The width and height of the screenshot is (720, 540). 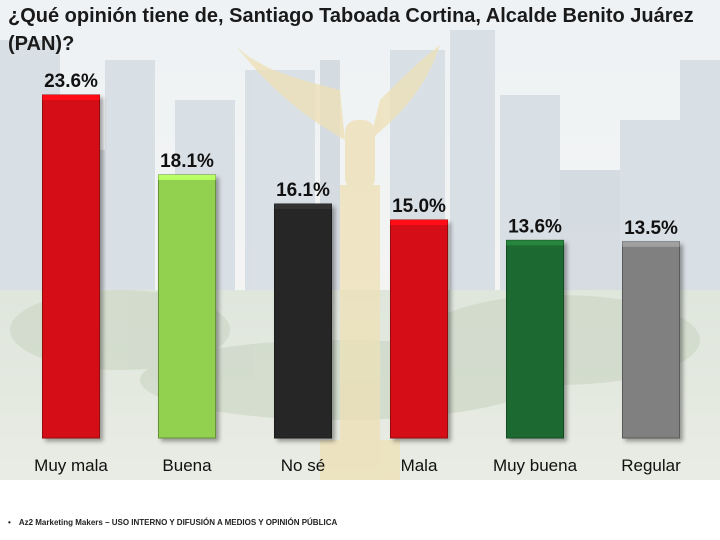 I want to click on bar-no-s-, so click(x=303, y=321).